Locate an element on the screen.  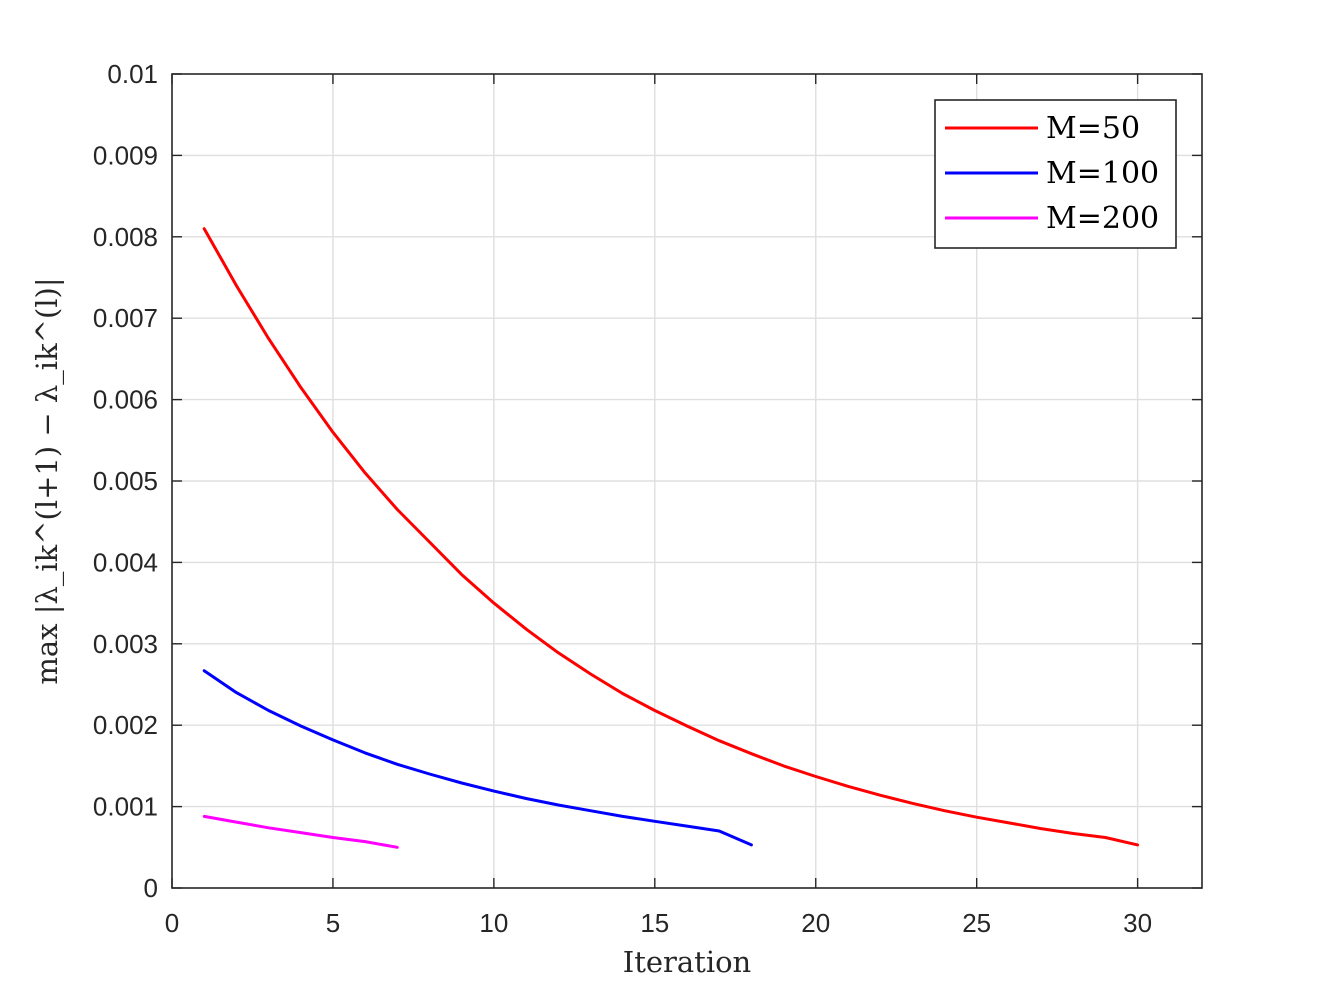
x-tick-label: 20 is located at coordinates (815, 923).